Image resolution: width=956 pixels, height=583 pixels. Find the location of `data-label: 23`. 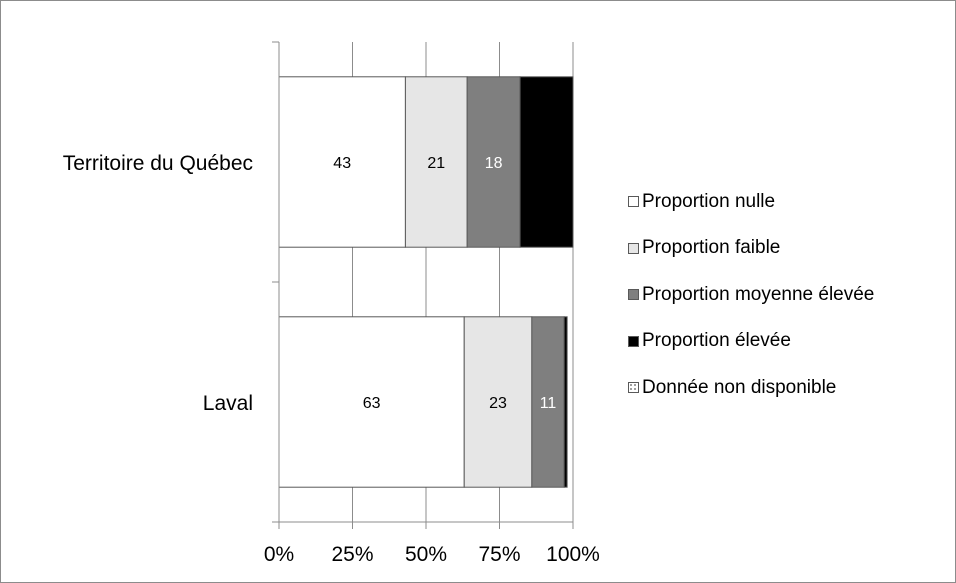

data-label: 23 is located at coordinates (498, 403).